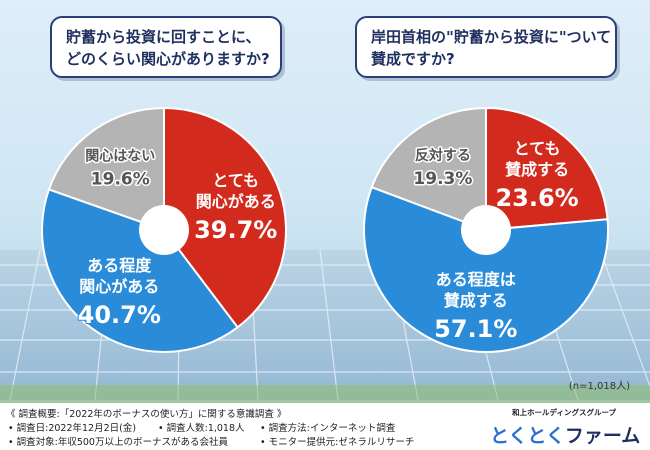  I want to click on question-1-box: 貯蓄から投資に回すことに、 どのくらい関心がありますか?, so click(166, 47).